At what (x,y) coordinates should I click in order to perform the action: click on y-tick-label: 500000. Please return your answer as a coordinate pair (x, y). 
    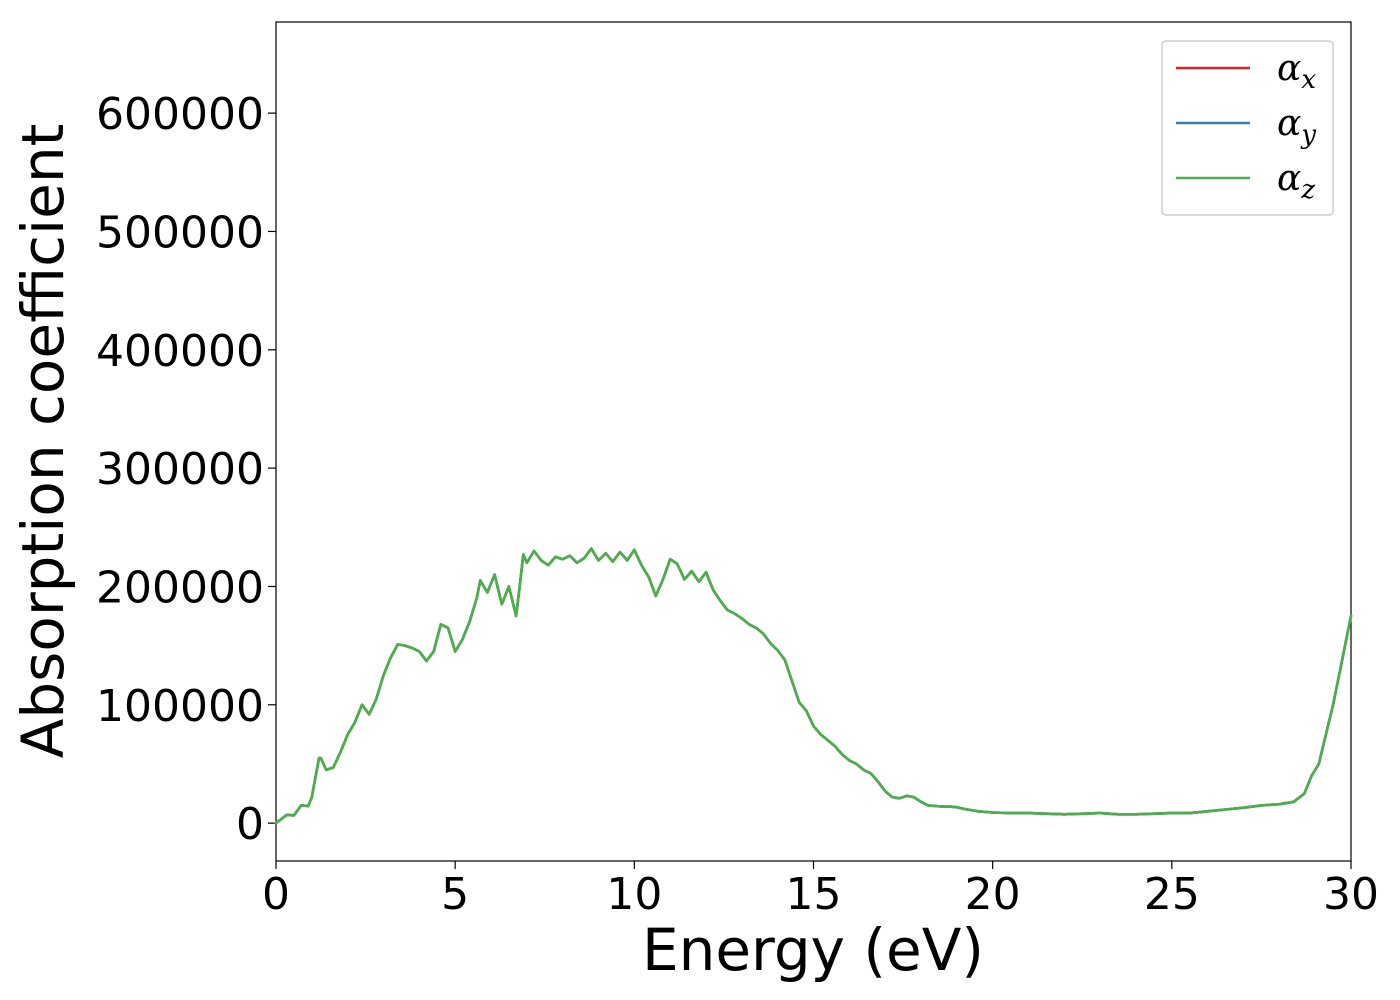
    Looking at the image, I should click on (180, 232).